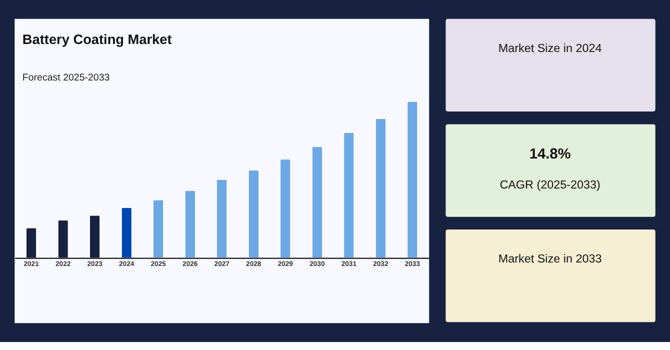 The height and width of the screenshot is (350, 670). What do you see at coordinates (550, 259) in the screenshot?
I see `text: Market Size in 2033` at bounding box center [550, 259].